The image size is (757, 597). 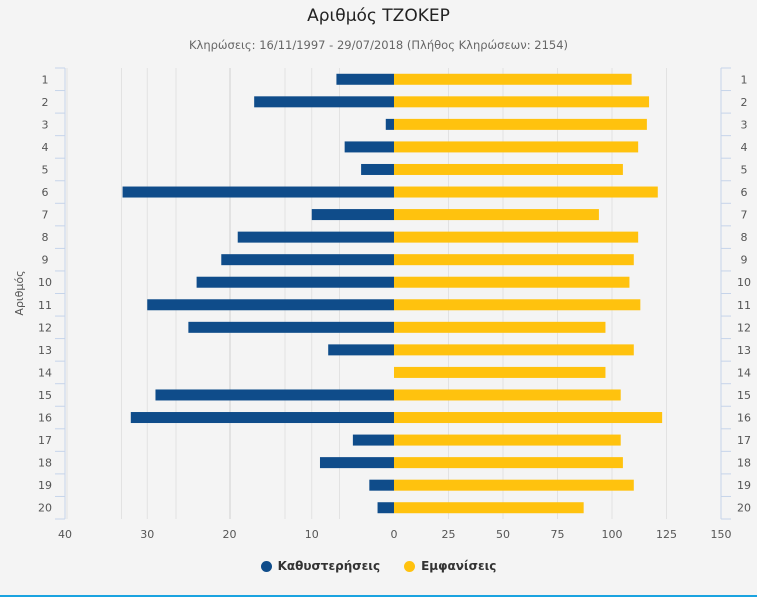 What do you see at coordinates (503, 534) in the screenshot?
I see `x-tick-label-right: 50` at bounding box center [503, 534].